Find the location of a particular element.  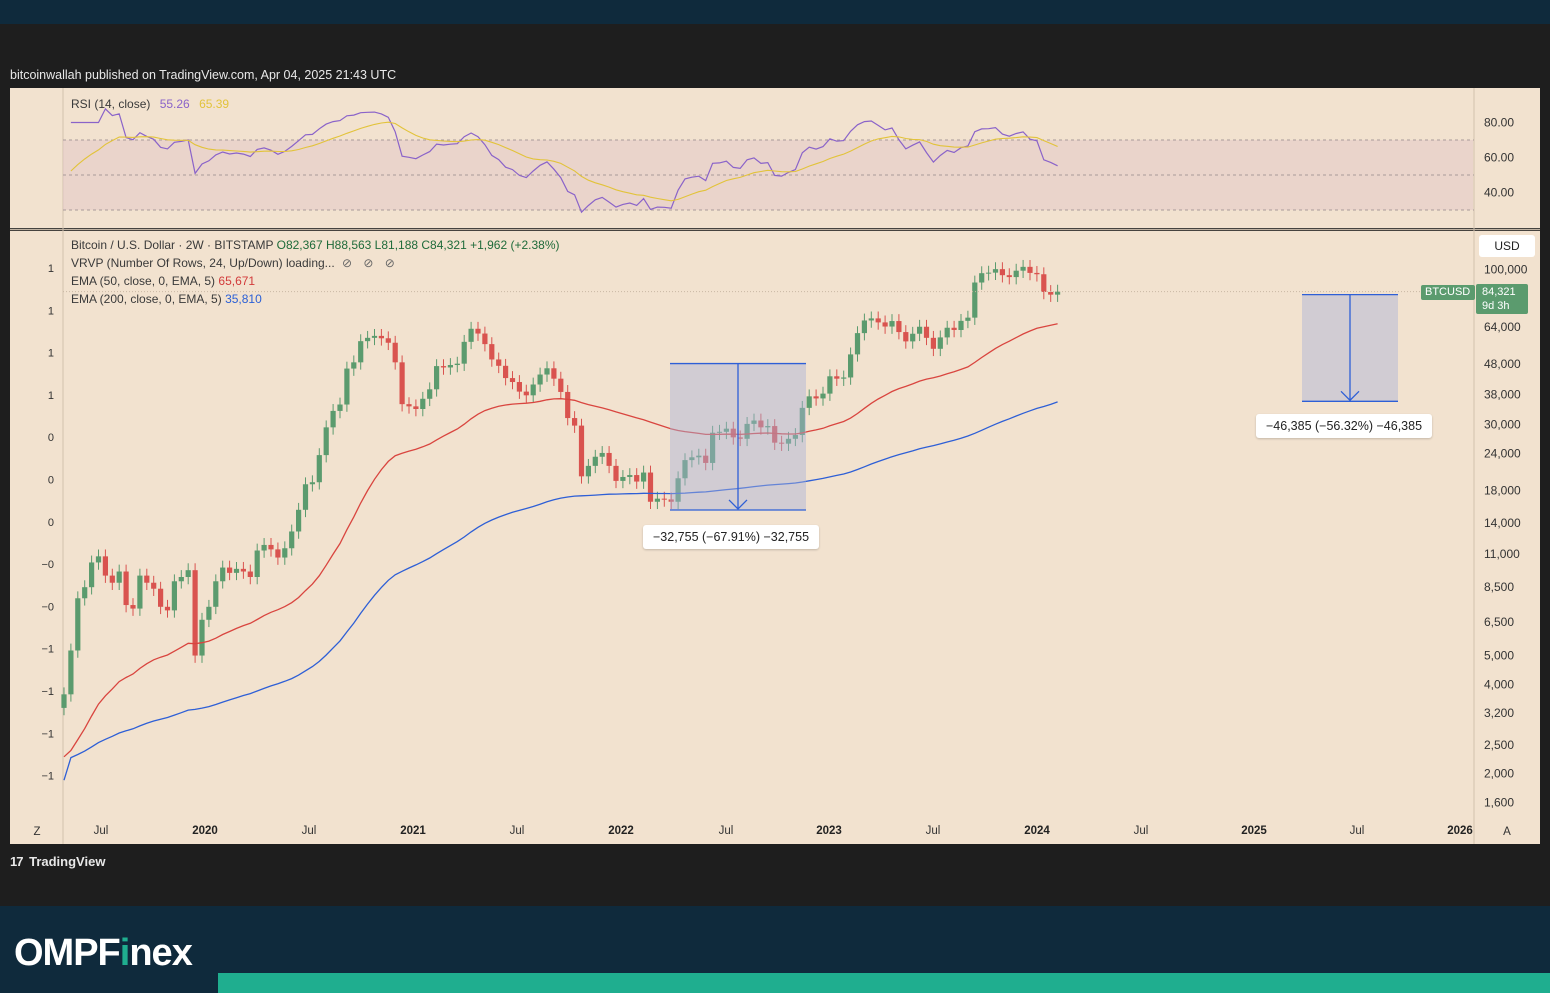

left-axis-label: −1 is located at coordinates (47, 692).